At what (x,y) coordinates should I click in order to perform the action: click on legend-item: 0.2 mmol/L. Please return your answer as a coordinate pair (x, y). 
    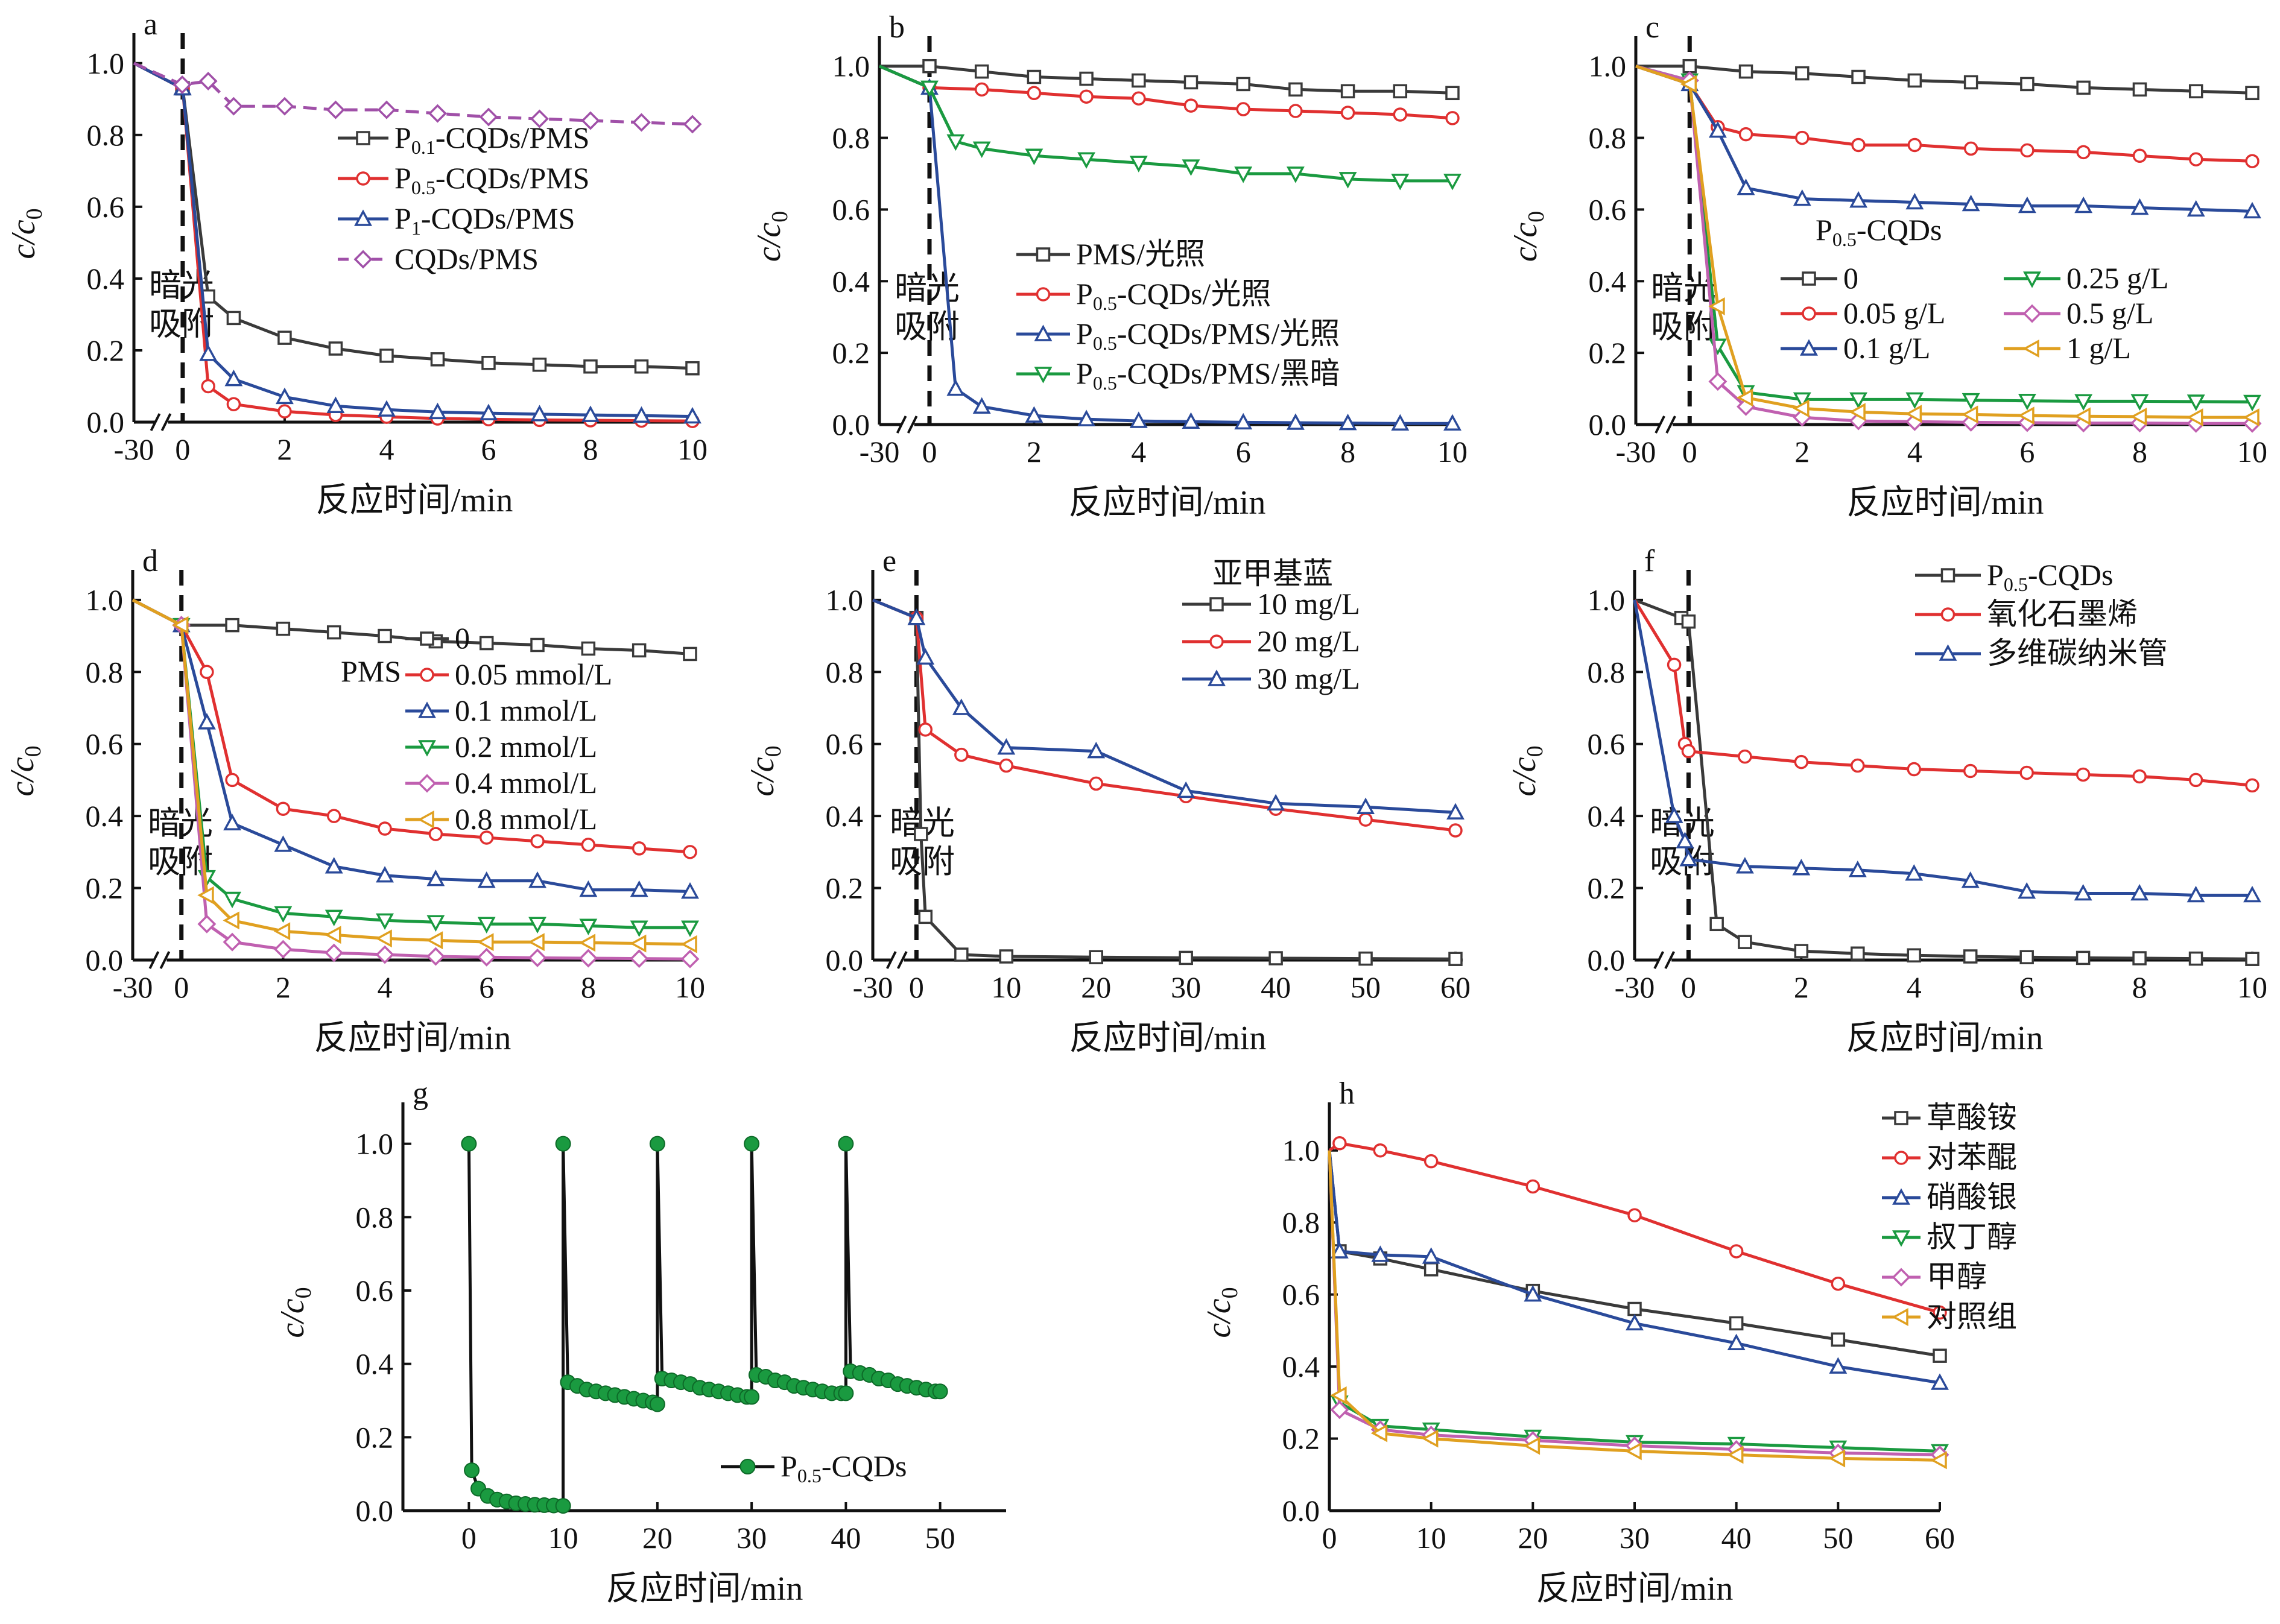
    Looking at the image, I should click on (501, 746).